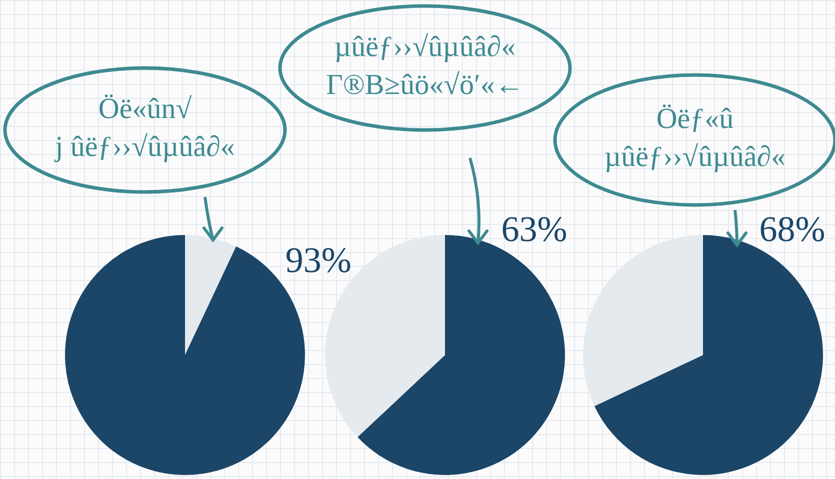 The width and height of the screenshot is (835, 479). Describe the element at coordinates (695, 138) in the screenshot. I see `chart-title: Öëƒ«û µûëƒ››√ûµûâ∂«` at that location.